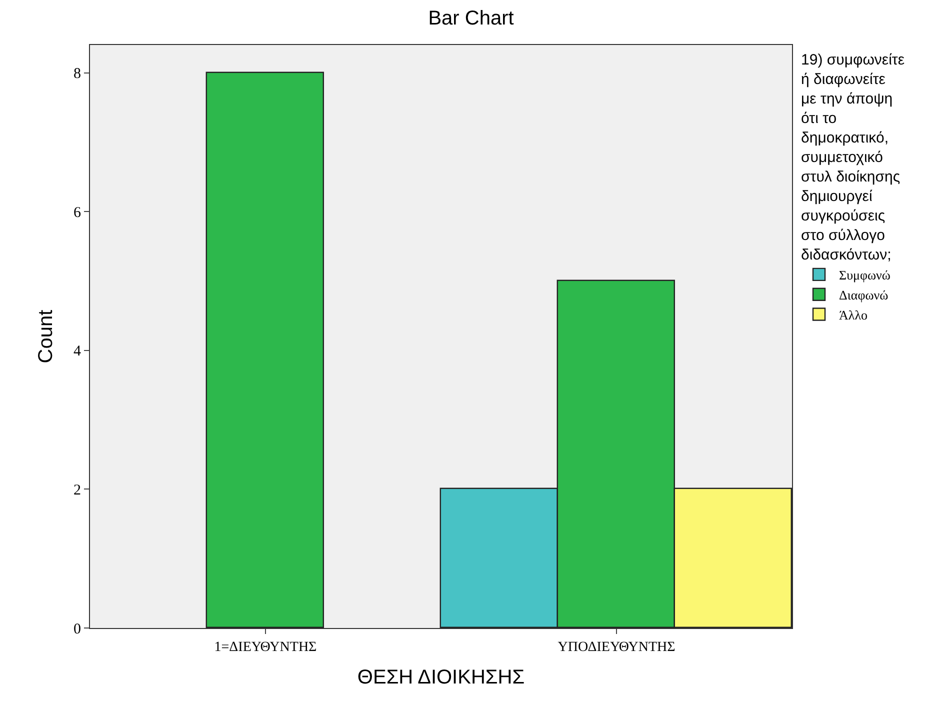 This screenshot has width=942, height=713. Describe the element at coordinates (853, 158) in the screenshot. I see `text: 19) συμφωνείτε ή διαφωνείτε με την άποψη ότι το δημοκρατικό, συμμετοχικό στυλ διοίκησης δημιουργεί συγκρούσεις στο σύλλογο διδασκόντων;` at that location.